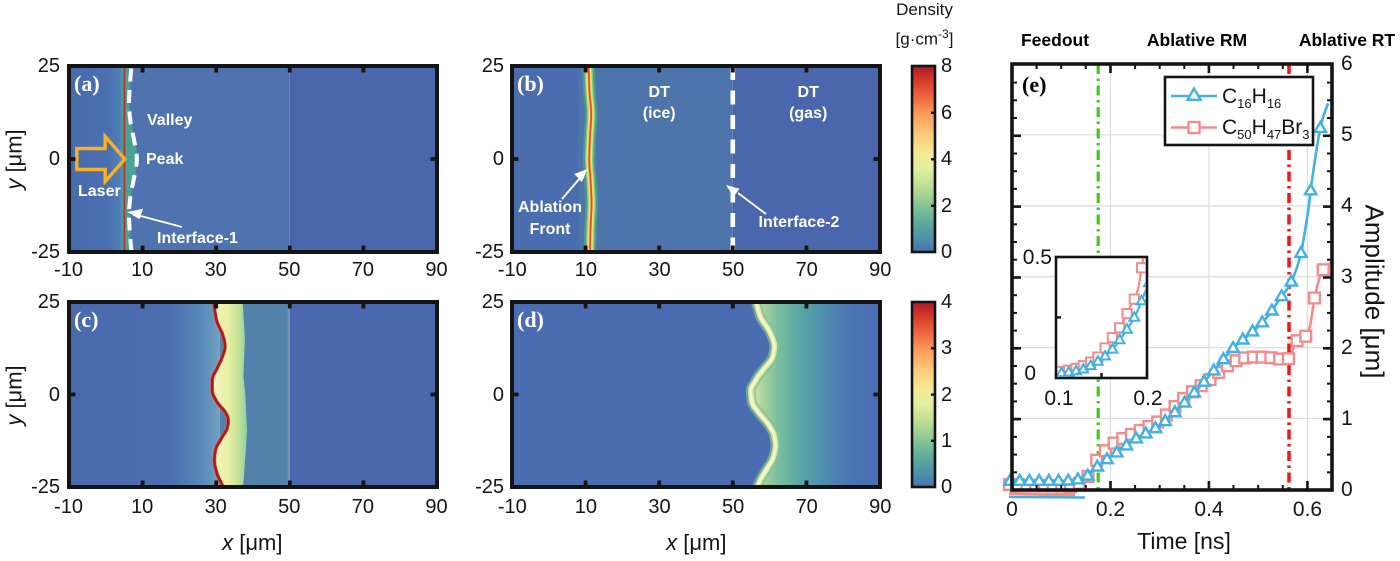  Describe the element at coordinates (530, 319) in the screenshot. I see `svg-text: (d)` at that location.